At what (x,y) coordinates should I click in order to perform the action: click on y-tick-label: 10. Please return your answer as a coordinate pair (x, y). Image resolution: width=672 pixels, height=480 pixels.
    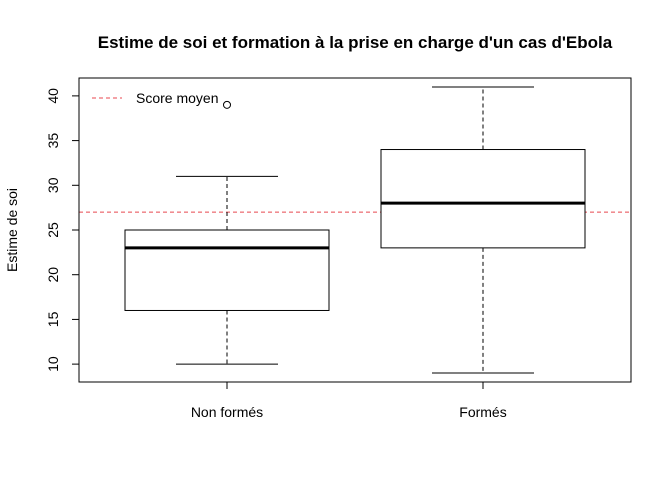
    Looking at the image, I should click on (53, 364).